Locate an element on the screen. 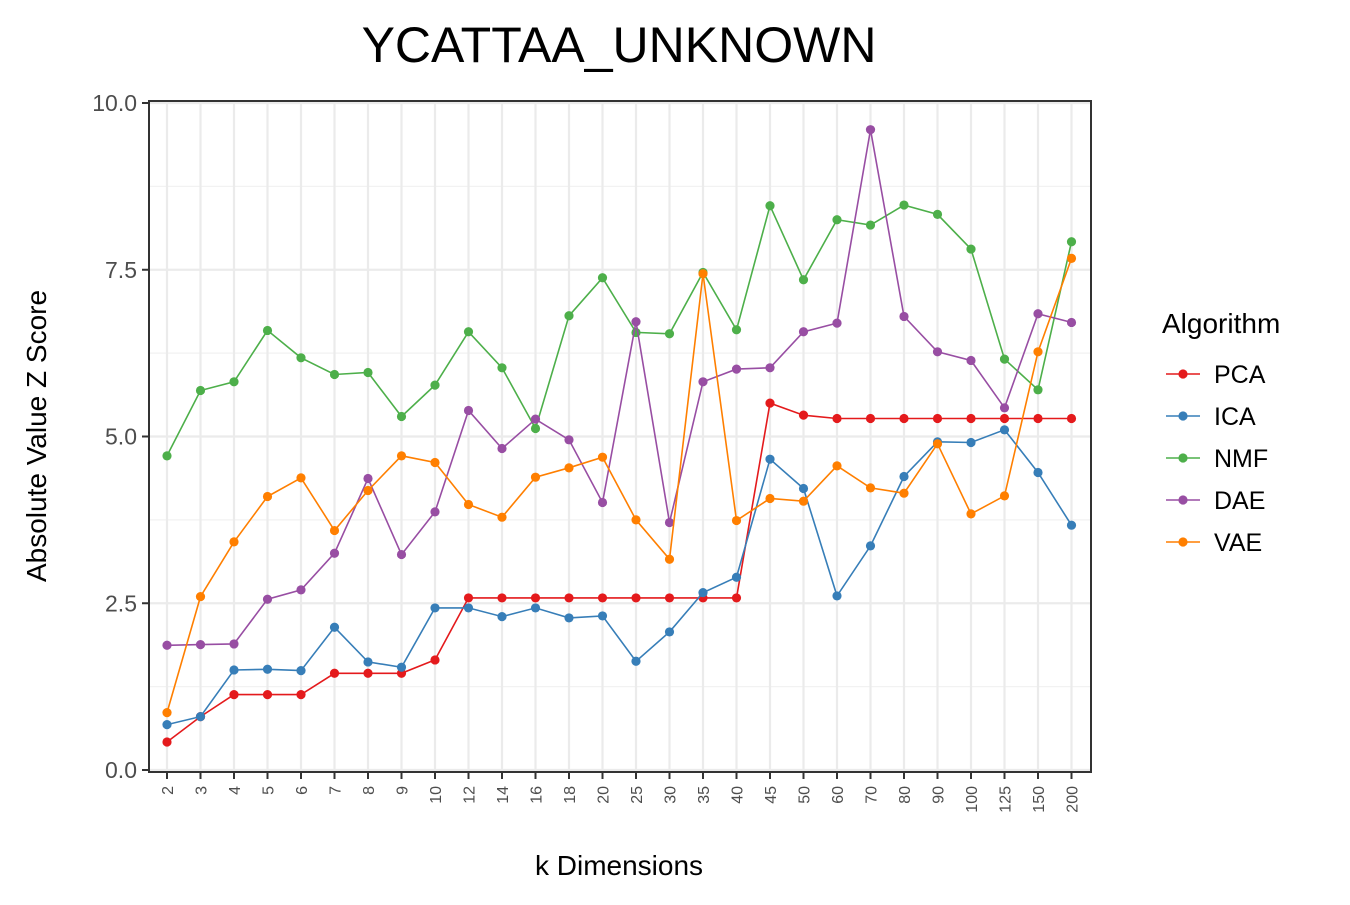 The width and height of the screenshot is (1350, 905). x-tick-label: 50 is located at coordinates (805, 795).